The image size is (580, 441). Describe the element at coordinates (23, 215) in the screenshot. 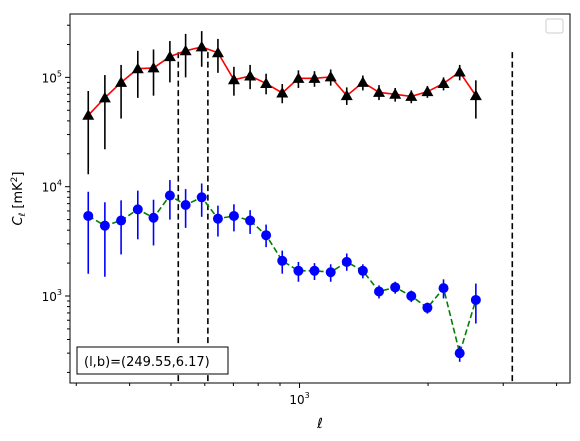

I see `y-label-subscript: ℓ` at that location.